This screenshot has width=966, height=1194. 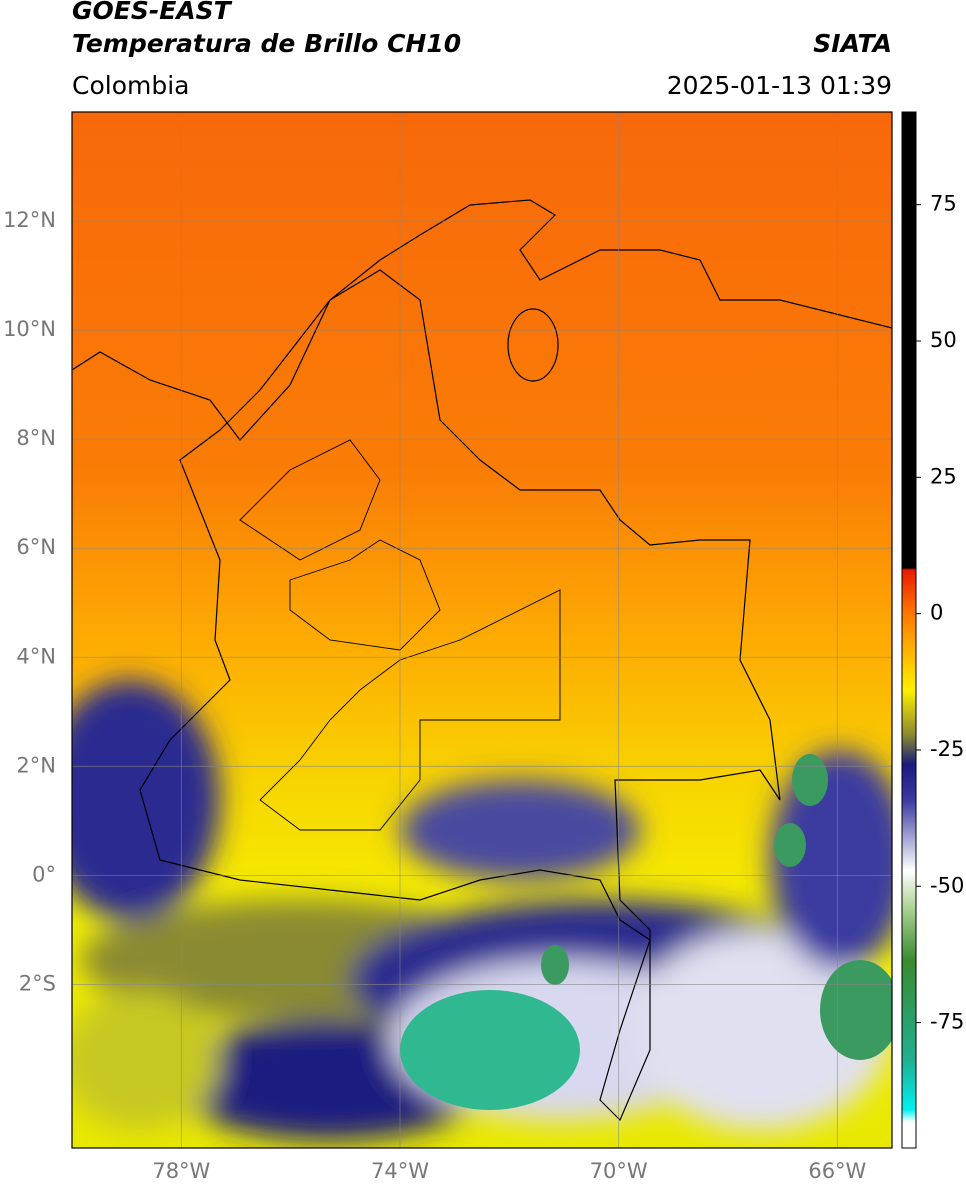 What do you see at coordinates (36, 765) in the screenshot?
I see `lat-tick-label: 2°N` at bounding box center [36, 765].